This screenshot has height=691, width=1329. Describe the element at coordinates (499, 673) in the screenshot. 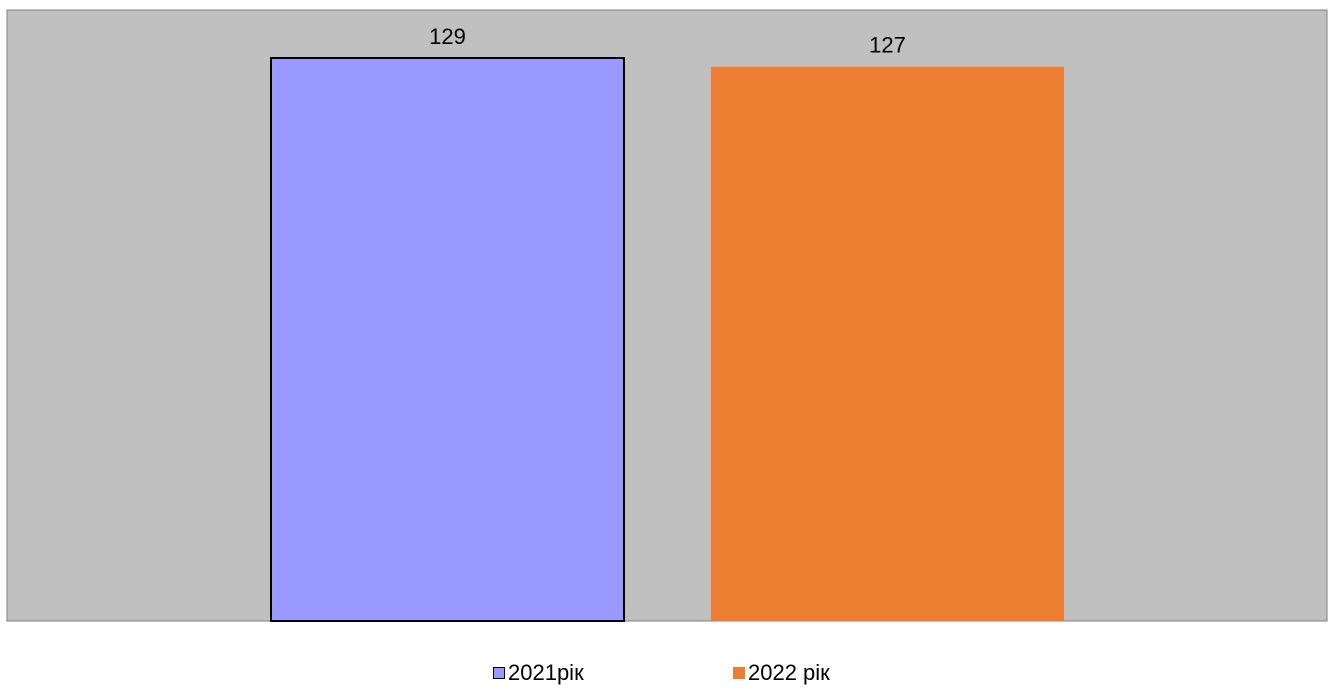

I see `legend-swatch-2021` at that location.